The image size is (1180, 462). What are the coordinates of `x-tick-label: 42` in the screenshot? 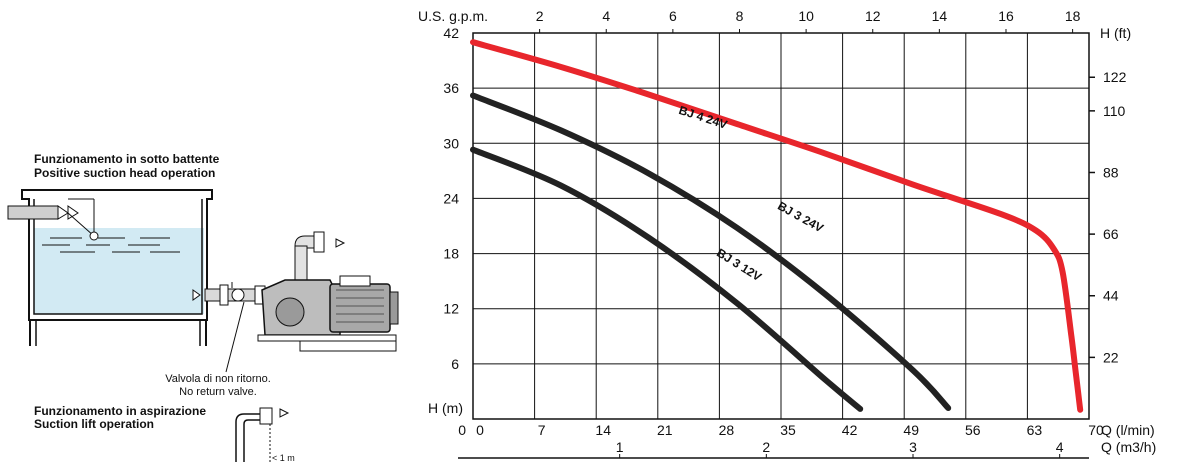 It's located at (850, 430).